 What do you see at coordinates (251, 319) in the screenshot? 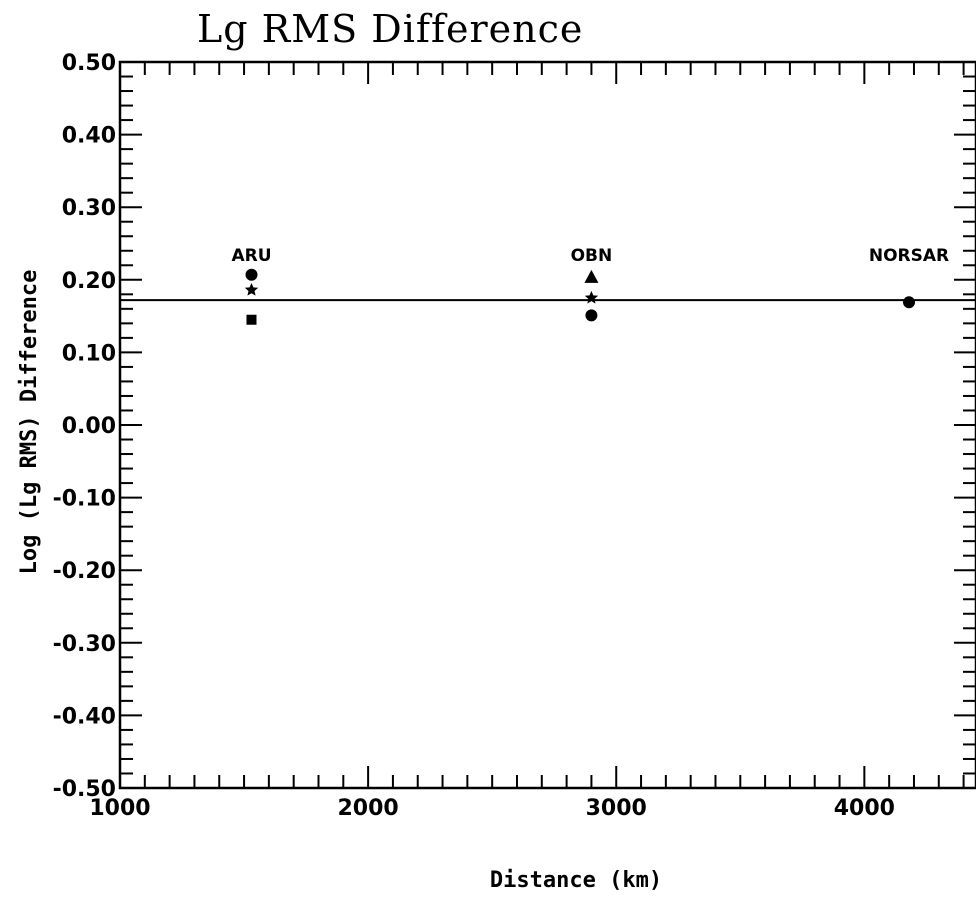
I see `data-point-square` at bounding box center [251, 319].